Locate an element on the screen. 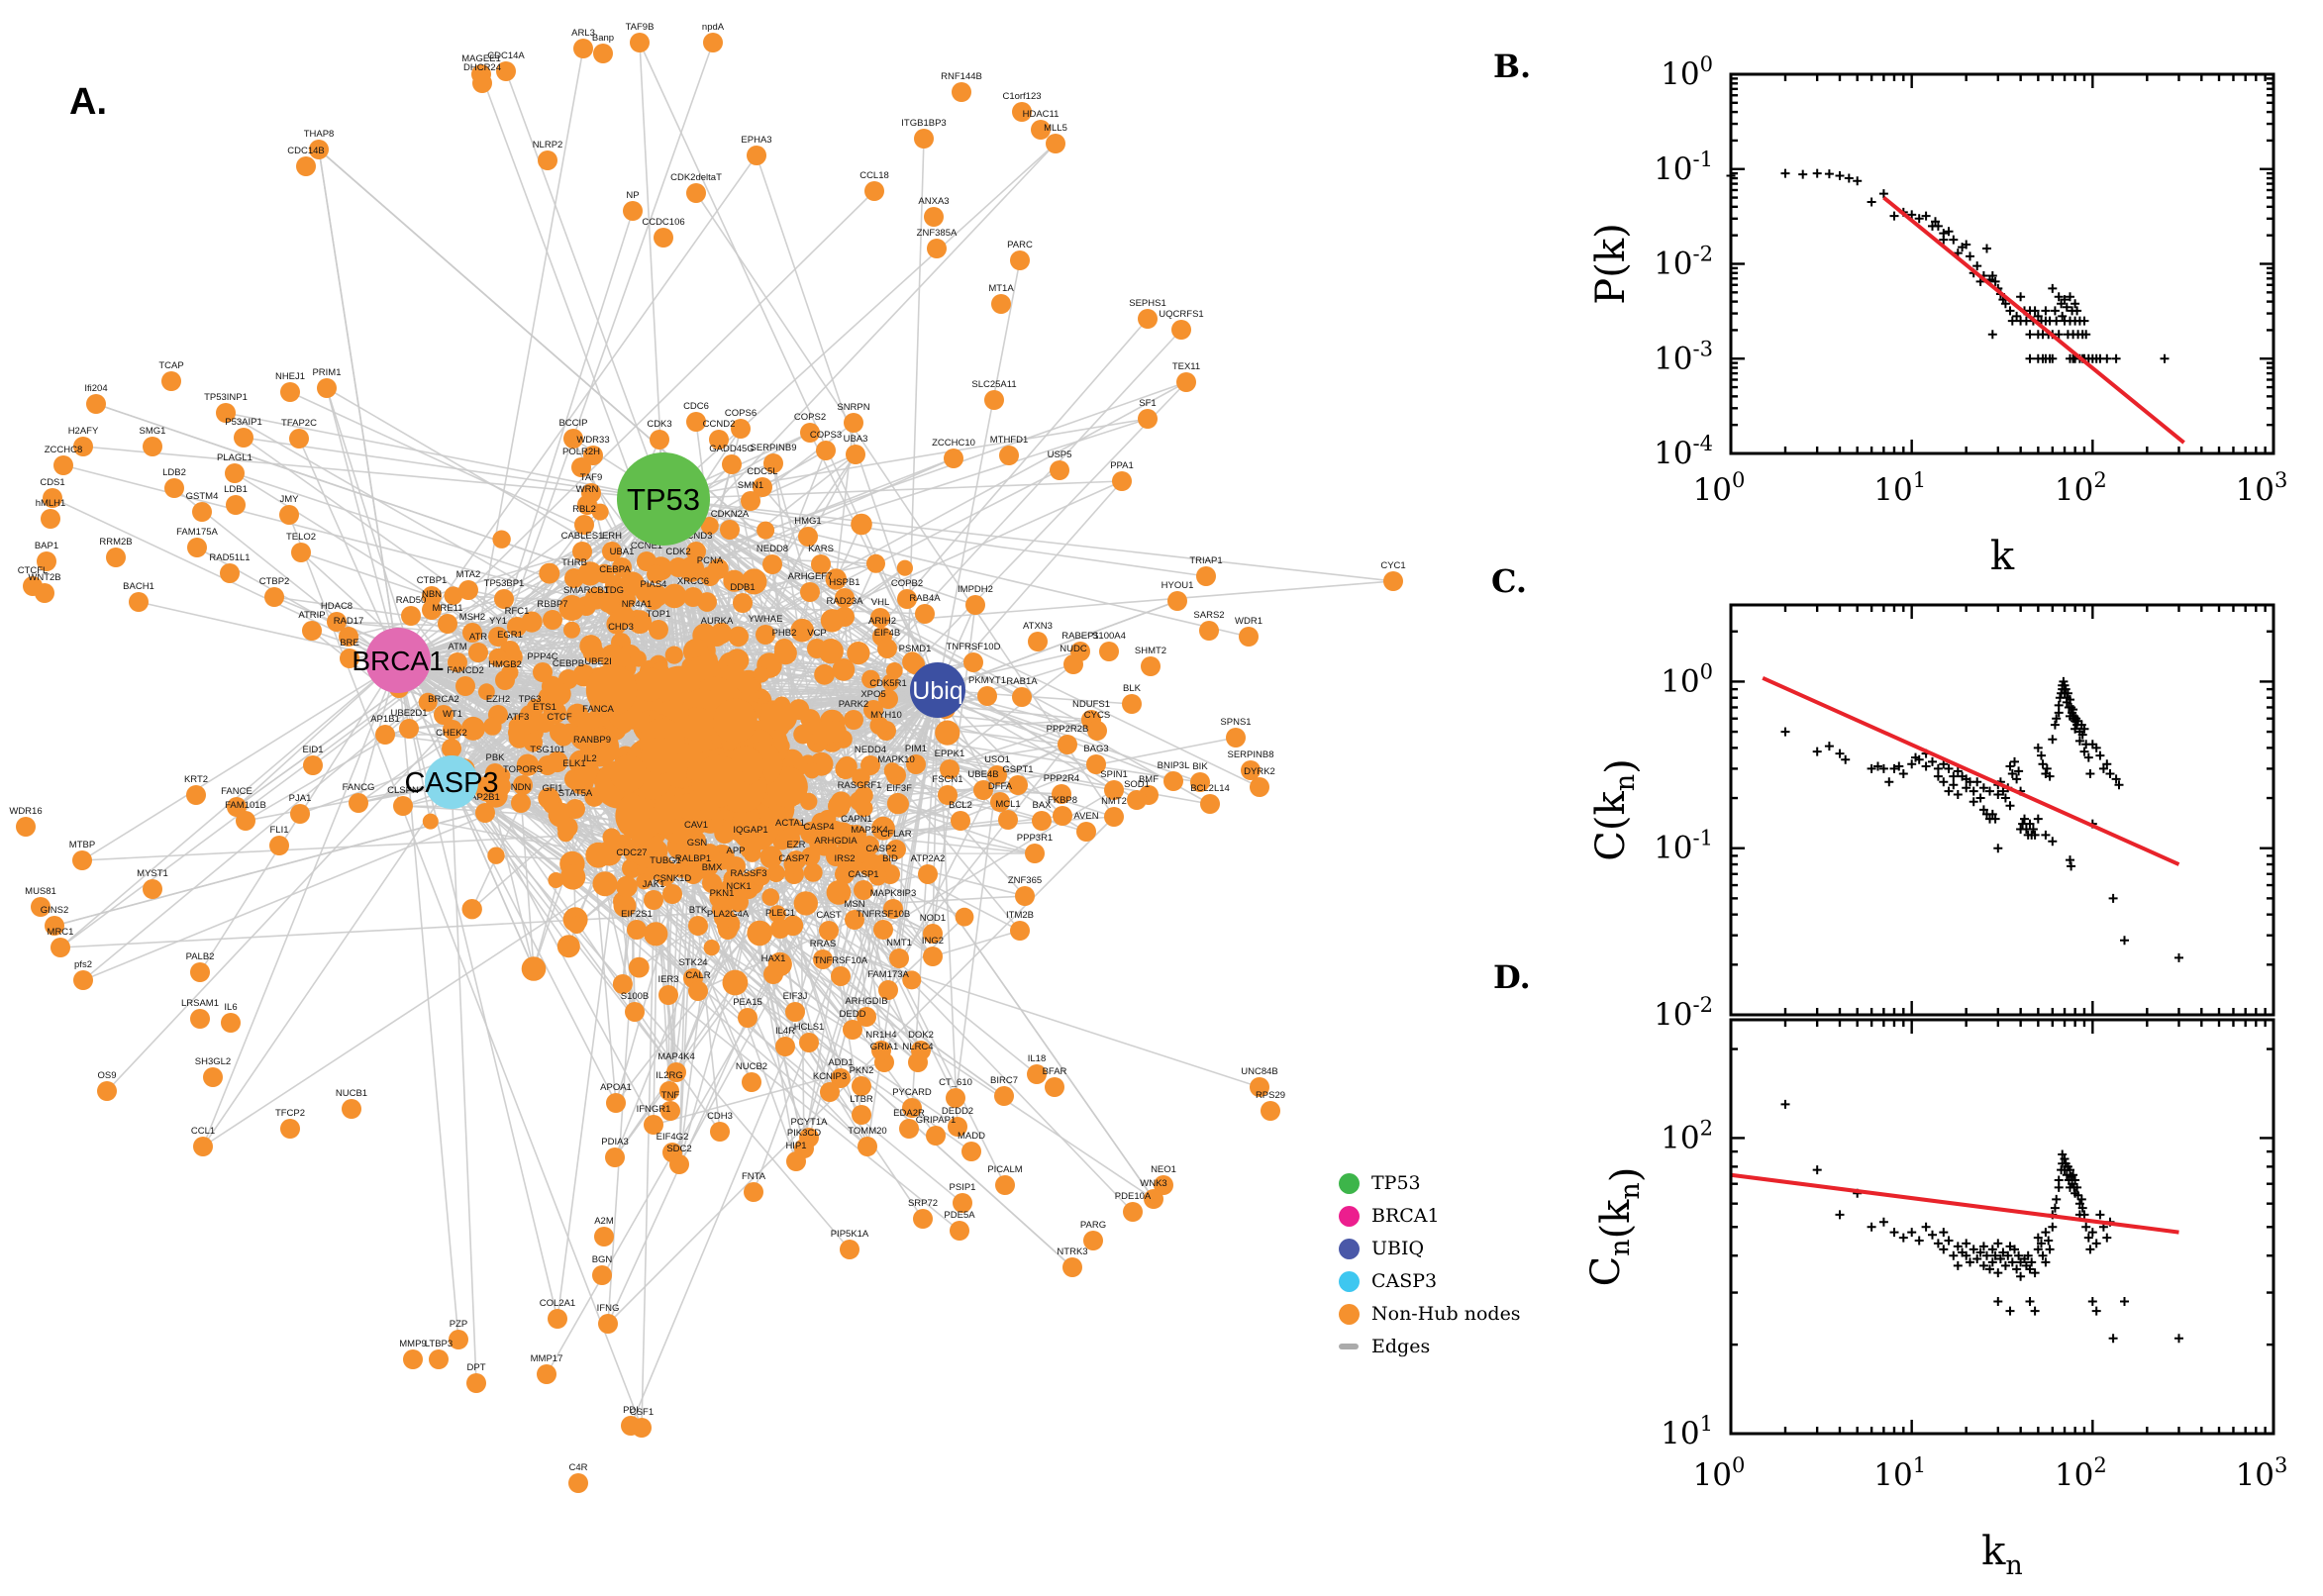 This screenshot has width=2323, height=1596. node-label: NLRP2 is located at coordinates (548, 145).